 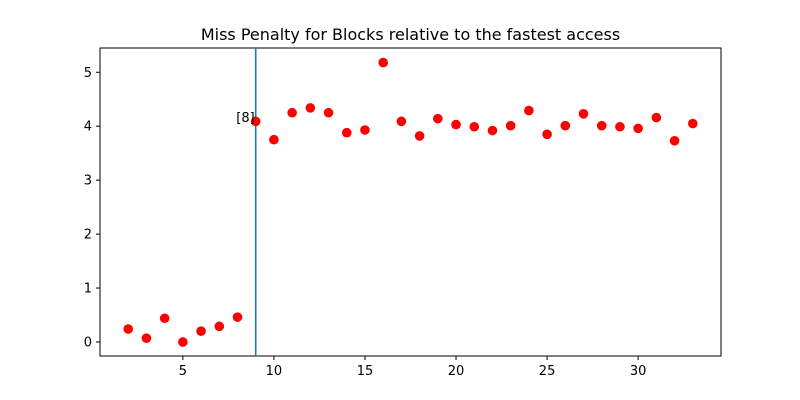 I want to click on x-axis: 5 10 15 20 25 30, so click(x=413, y=367).